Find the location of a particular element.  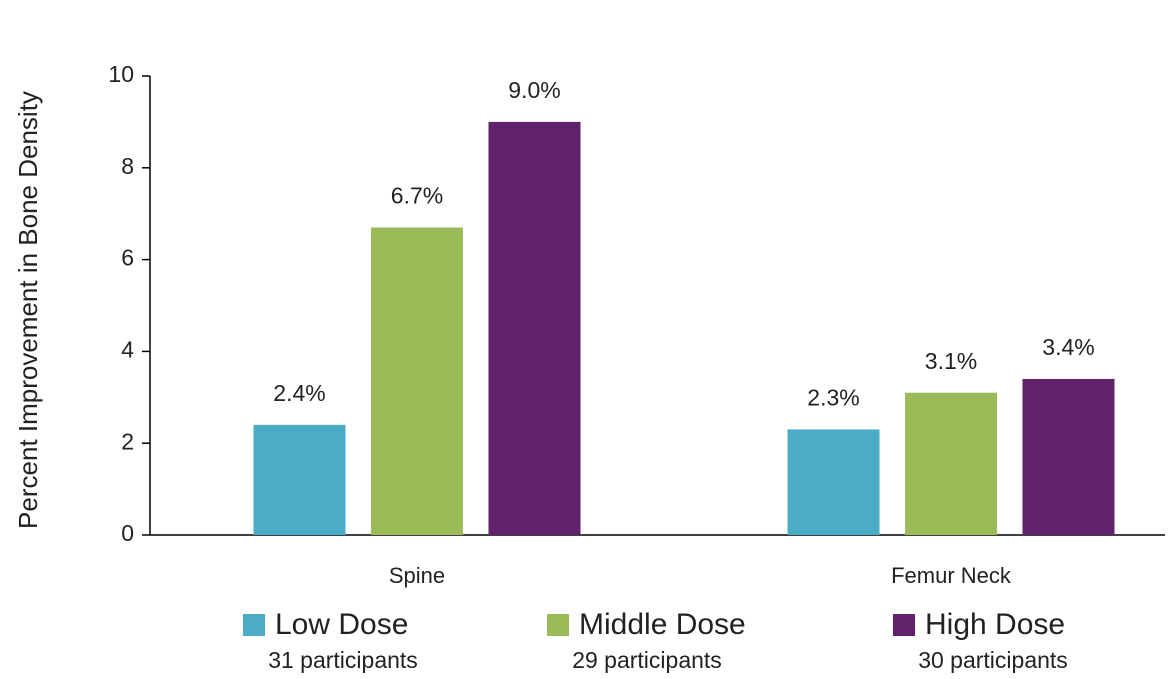

value-label: 3.1% is located at coordinates (951, 361).